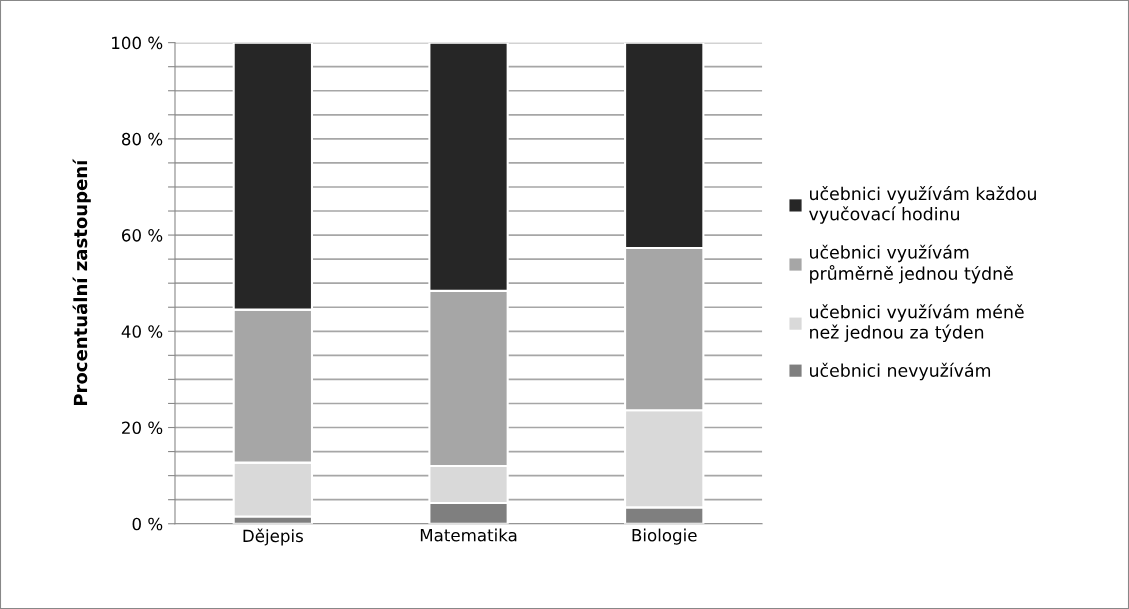 The image size is (1129, 609). I want to click on legend-label: učebnici využívám průměrně jednou týdně, so click(911, 264).